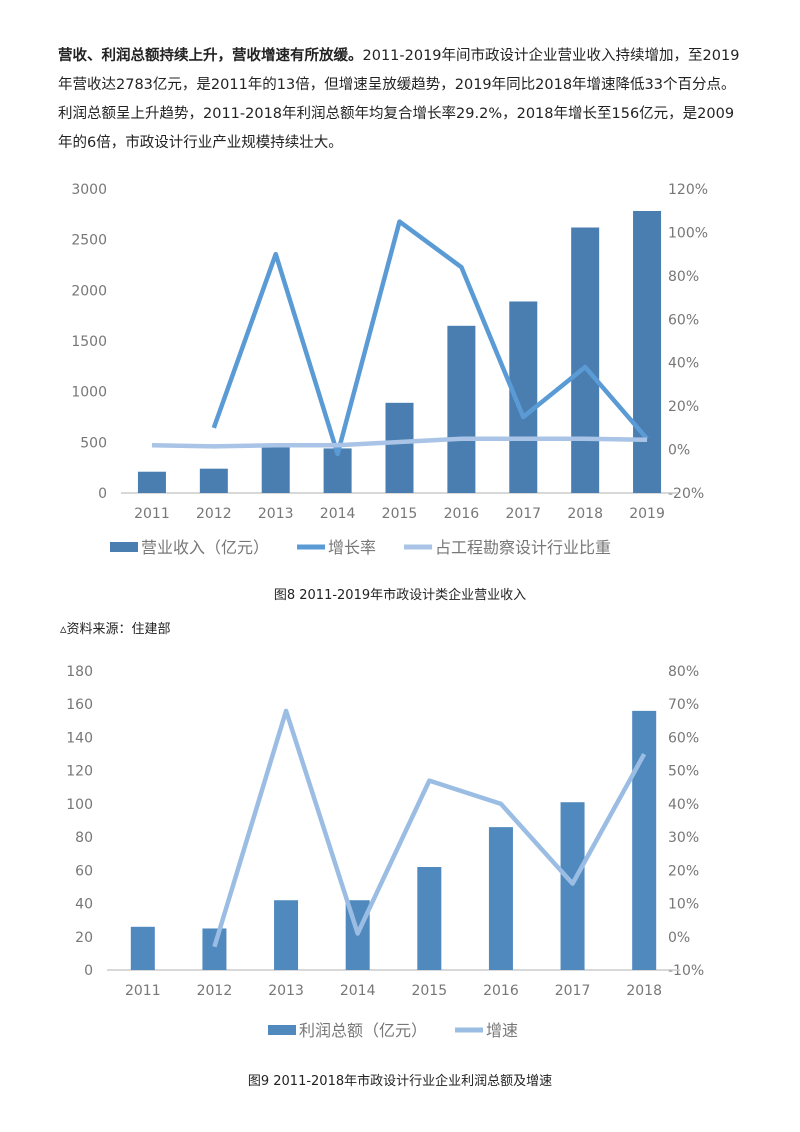 The height and width of the screenshot is (1132, 800). I want to click on left-axis-tick: 500, so click(93, 443).